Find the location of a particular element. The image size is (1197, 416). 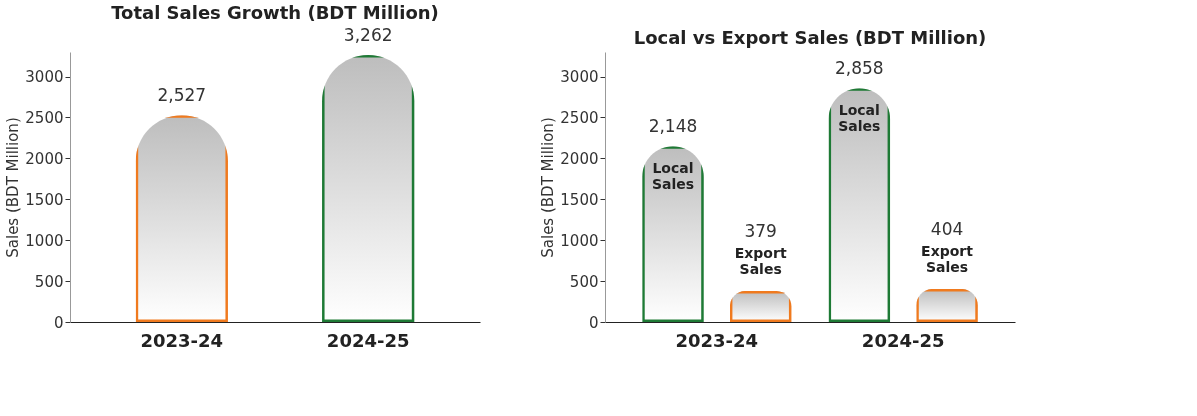

series-label: Local Sales is located at coordinates (673, 176).